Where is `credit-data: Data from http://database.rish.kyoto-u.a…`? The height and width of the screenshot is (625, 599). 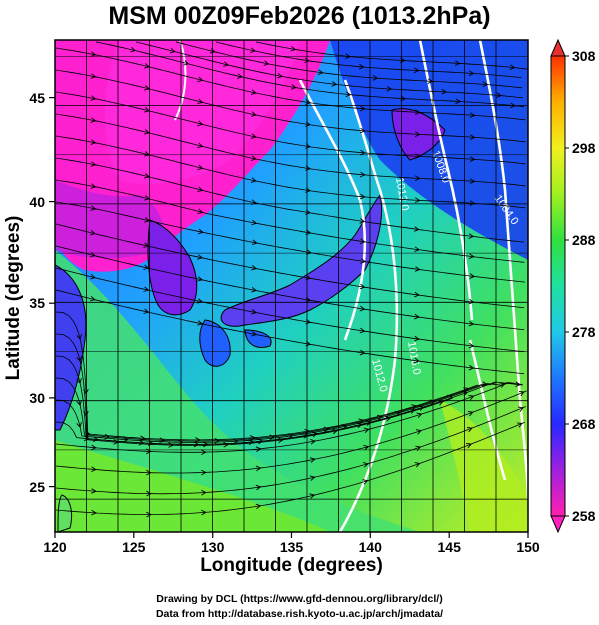 credit-data: Data from http://database.rish.kyoto-u.a… is located at coordinates (299, 614).